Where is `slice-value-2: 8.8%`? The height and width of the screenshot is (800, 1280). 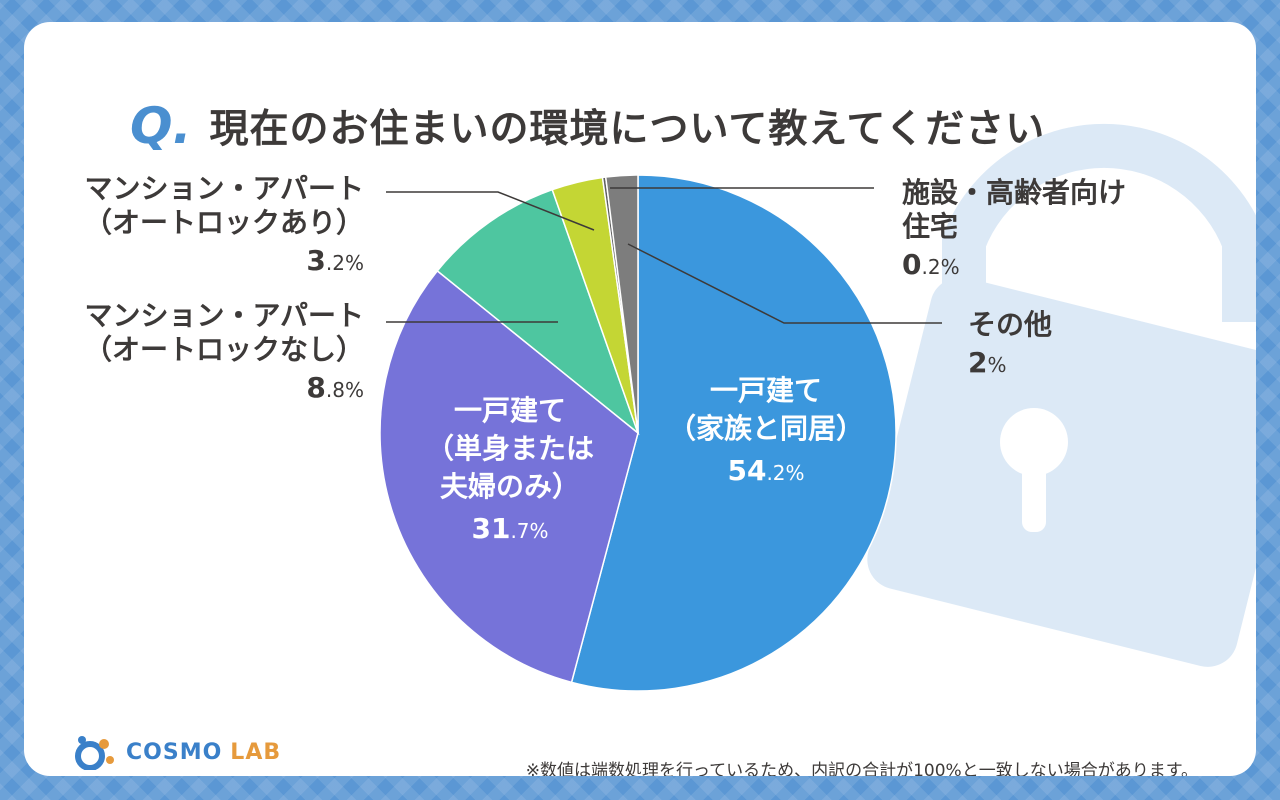
slice-value-2: 8.8% is located at coordinates (335, 387).